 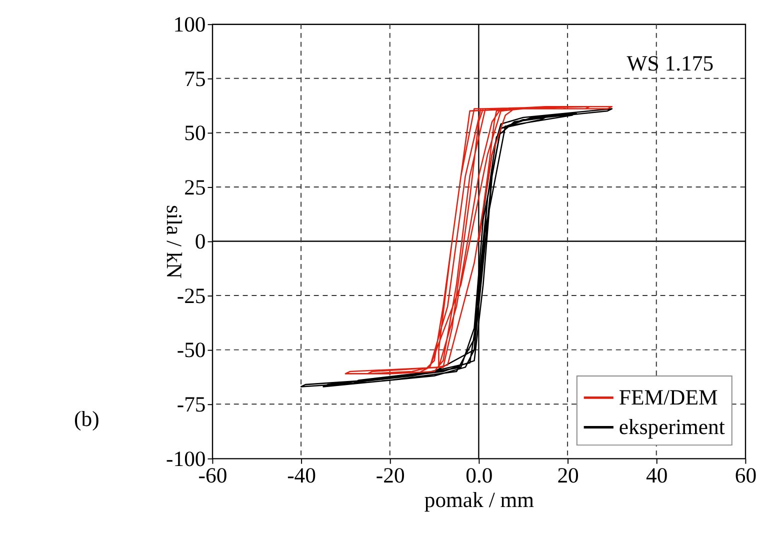 I want to click on x-tick-label: 0.0, so click(x=479, y=476).